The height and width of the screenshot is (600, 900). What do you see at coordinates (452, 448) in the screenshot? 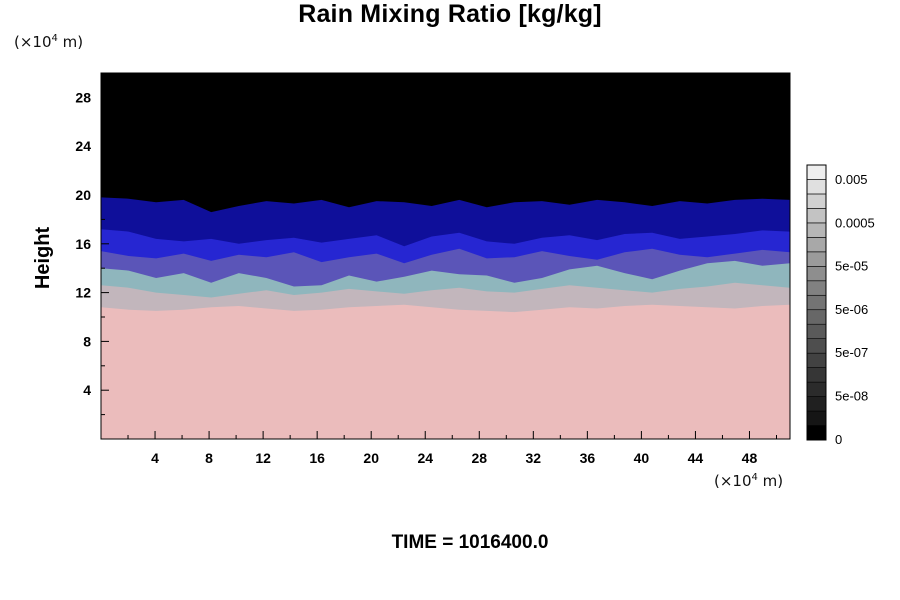
I see `x-axis: 4 8 12 16 20 24 28 32 36 40 44 48` at bounding box center [452, 448].